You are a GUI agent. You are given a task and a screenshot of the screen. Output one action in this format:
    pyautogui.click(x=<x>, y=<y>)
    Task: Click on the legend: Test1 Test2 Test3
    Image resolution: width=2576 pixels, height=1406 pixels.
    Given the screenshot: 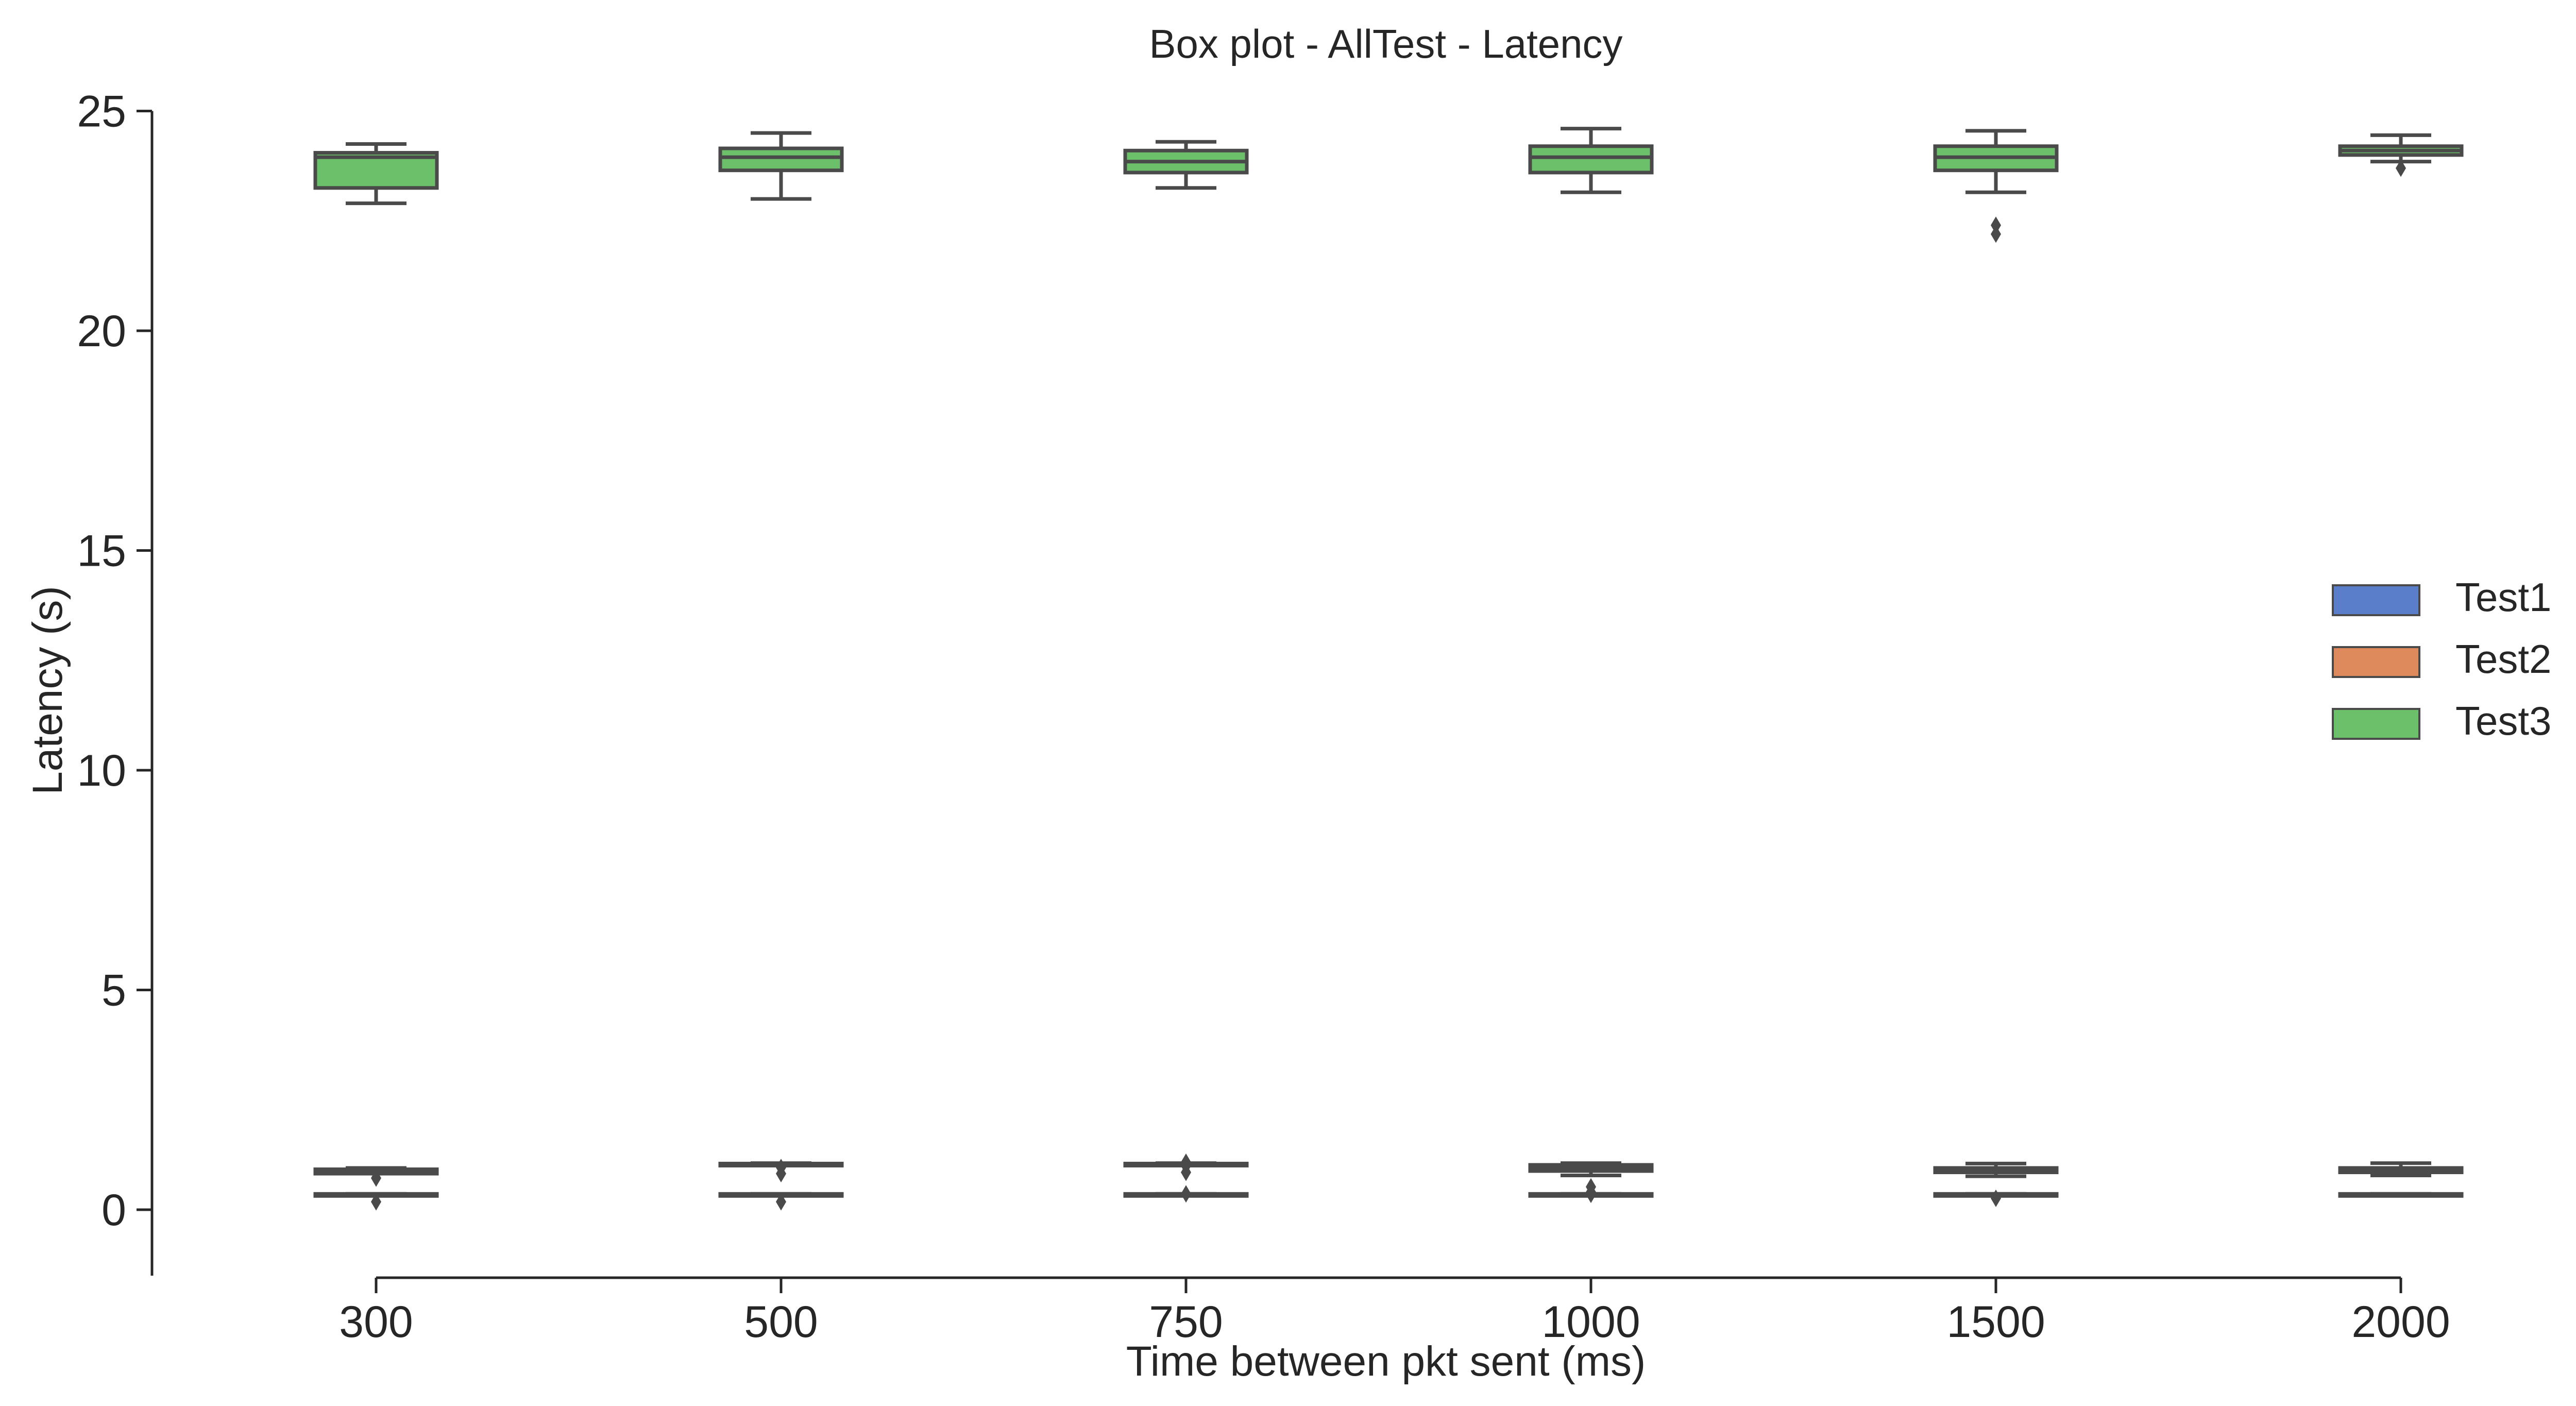 What is the action you would take?
    pyautogui.click(x=2441, y=658)
    